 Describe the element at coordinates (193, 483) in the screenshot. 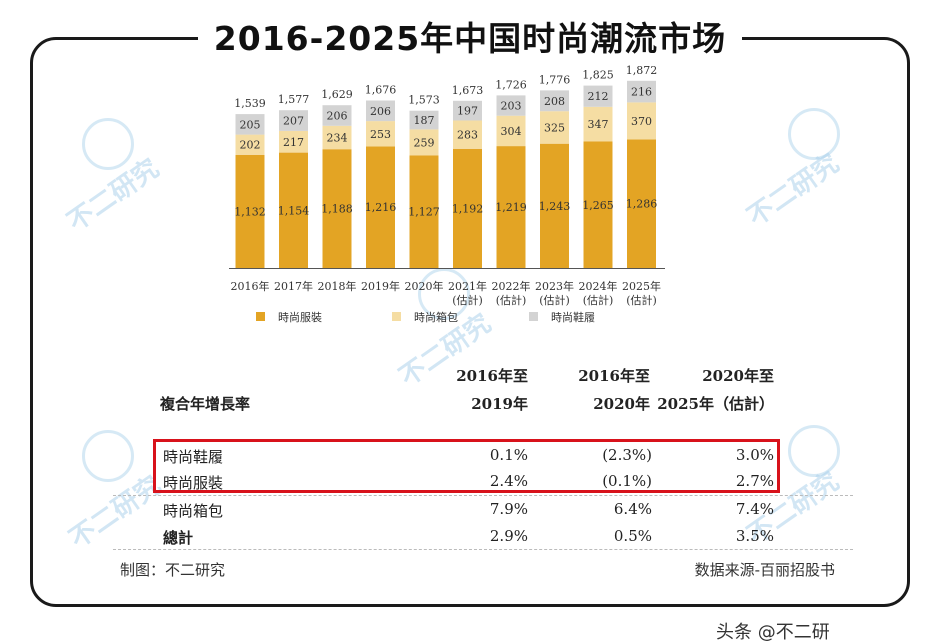

I see `table-row-label: 時尚服裝` at that location.